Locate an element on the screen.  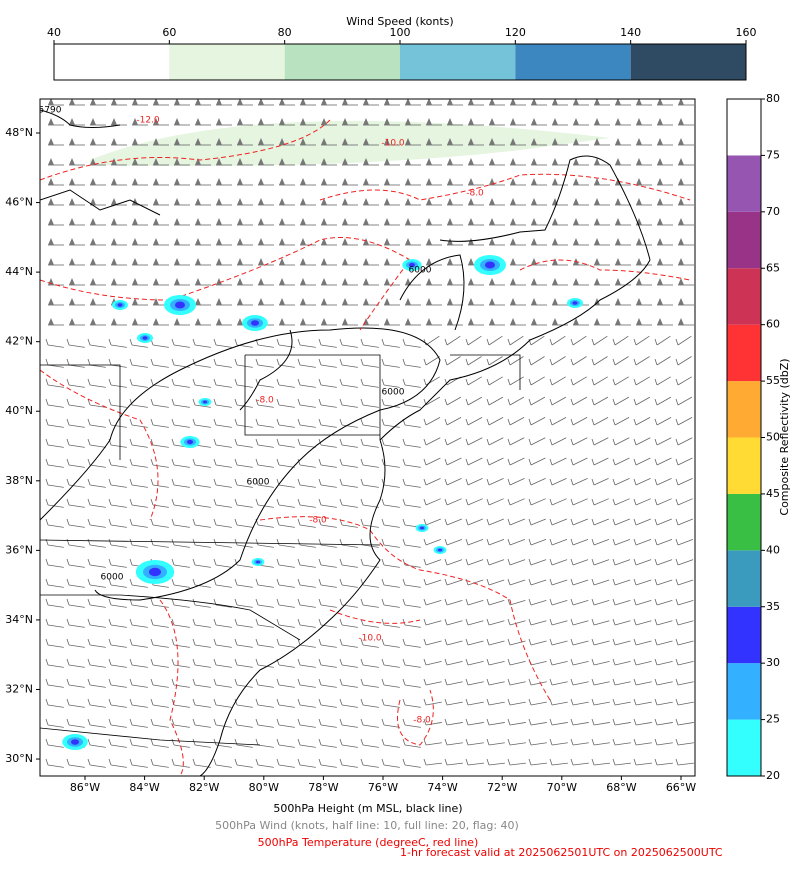
lat-tick-label: 44°N is located at coordinates (19, 271).